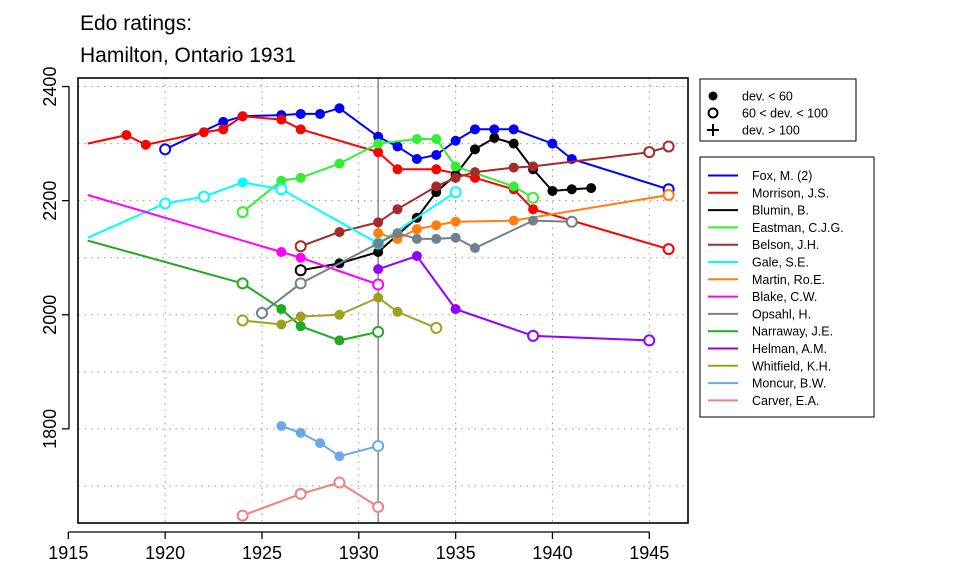  Describe the element at coordinates (50, 315) in the screenshot. I see `y-tick-label: 2000` at that location.